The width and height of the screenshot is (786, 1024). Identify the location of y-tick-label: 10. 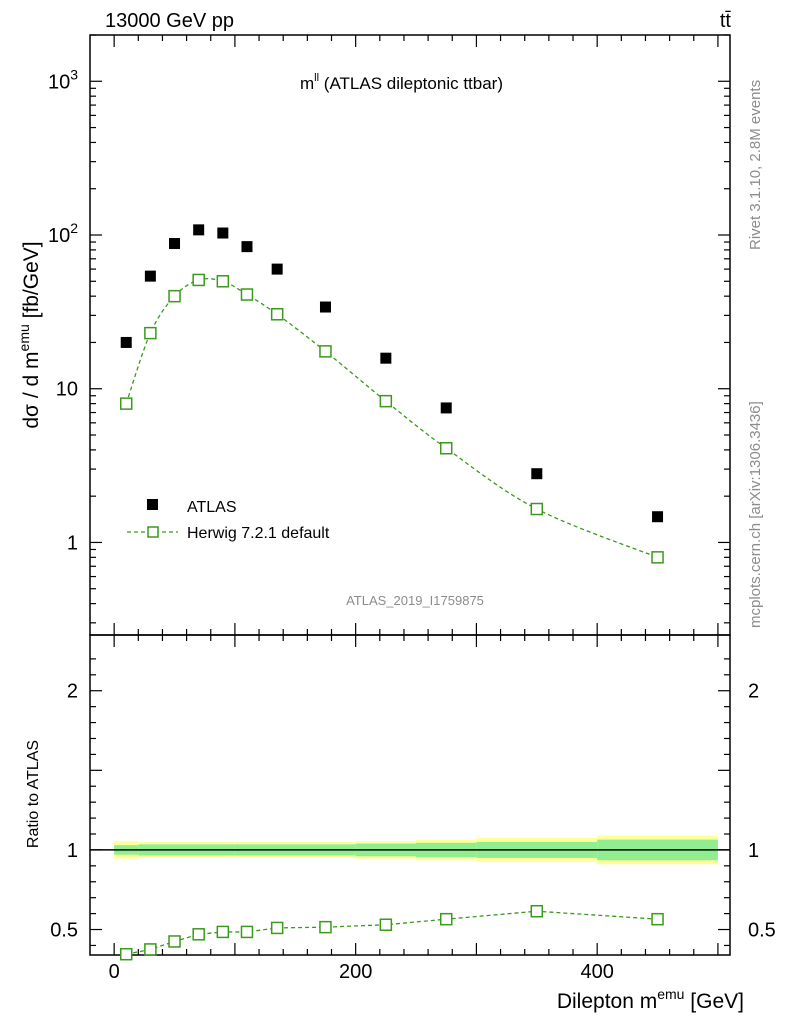
(67, 390).